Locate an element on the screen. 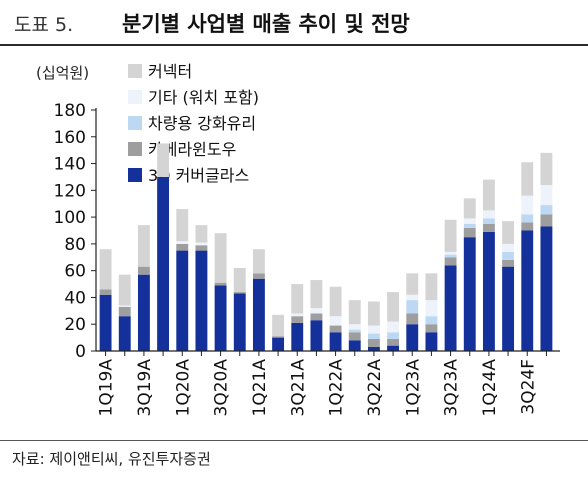  source-note: 자료: 제이앤티씨, 유진투자증권 is located at coordinates (111, 459).